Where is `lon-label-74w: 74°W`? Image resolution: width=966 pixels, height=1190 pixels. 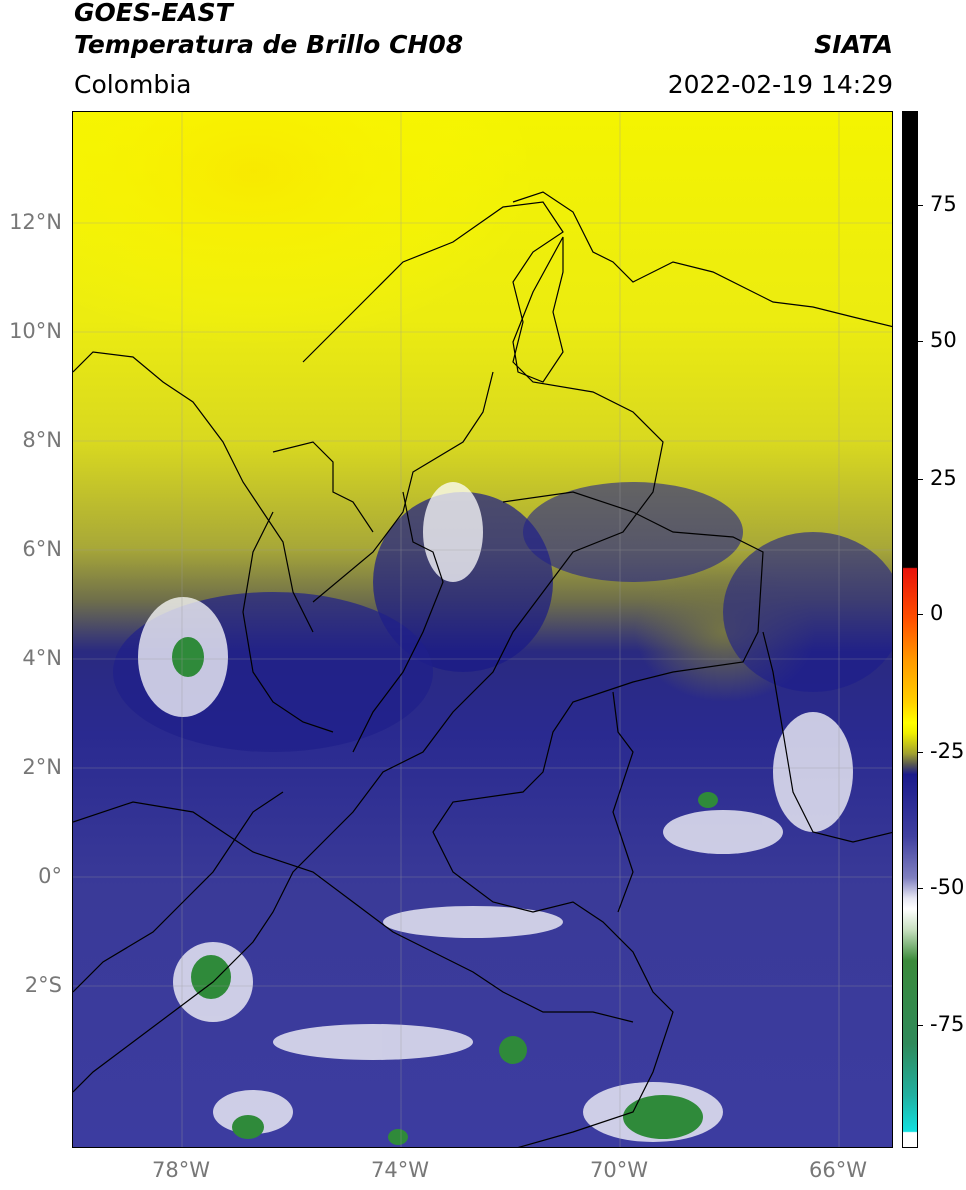 lon-label-74w: 74°W is located at coordinates (400, 1170).